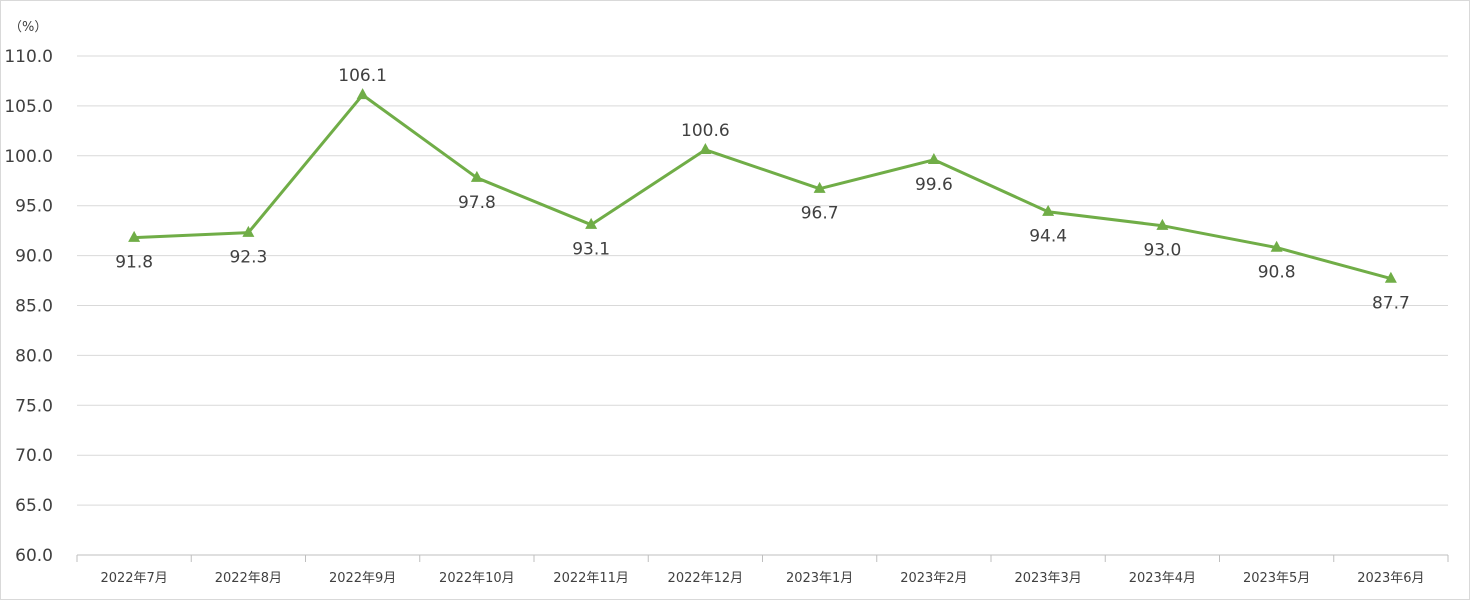  What do you see at coordinates (934, 185) in the screenshot?
I see `data-label: 99.6` at bounding box center [934, 185].